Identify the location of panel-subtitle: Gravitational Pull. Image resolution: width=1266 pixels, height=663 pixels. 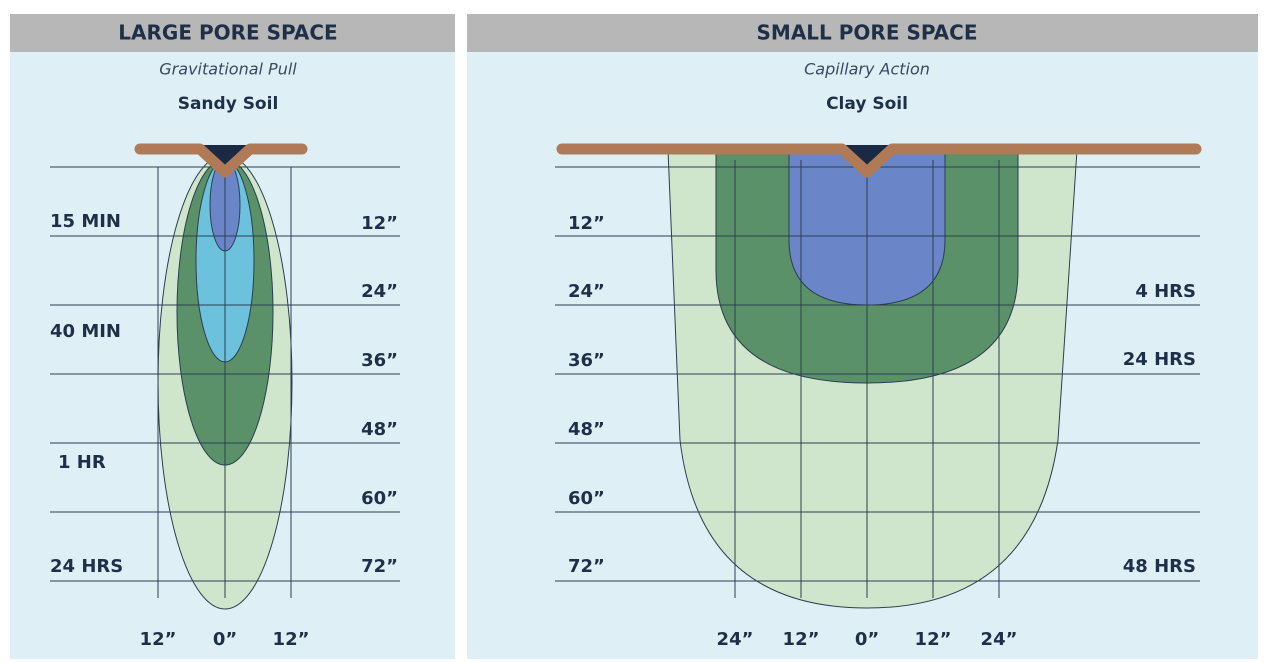
(228, 69).